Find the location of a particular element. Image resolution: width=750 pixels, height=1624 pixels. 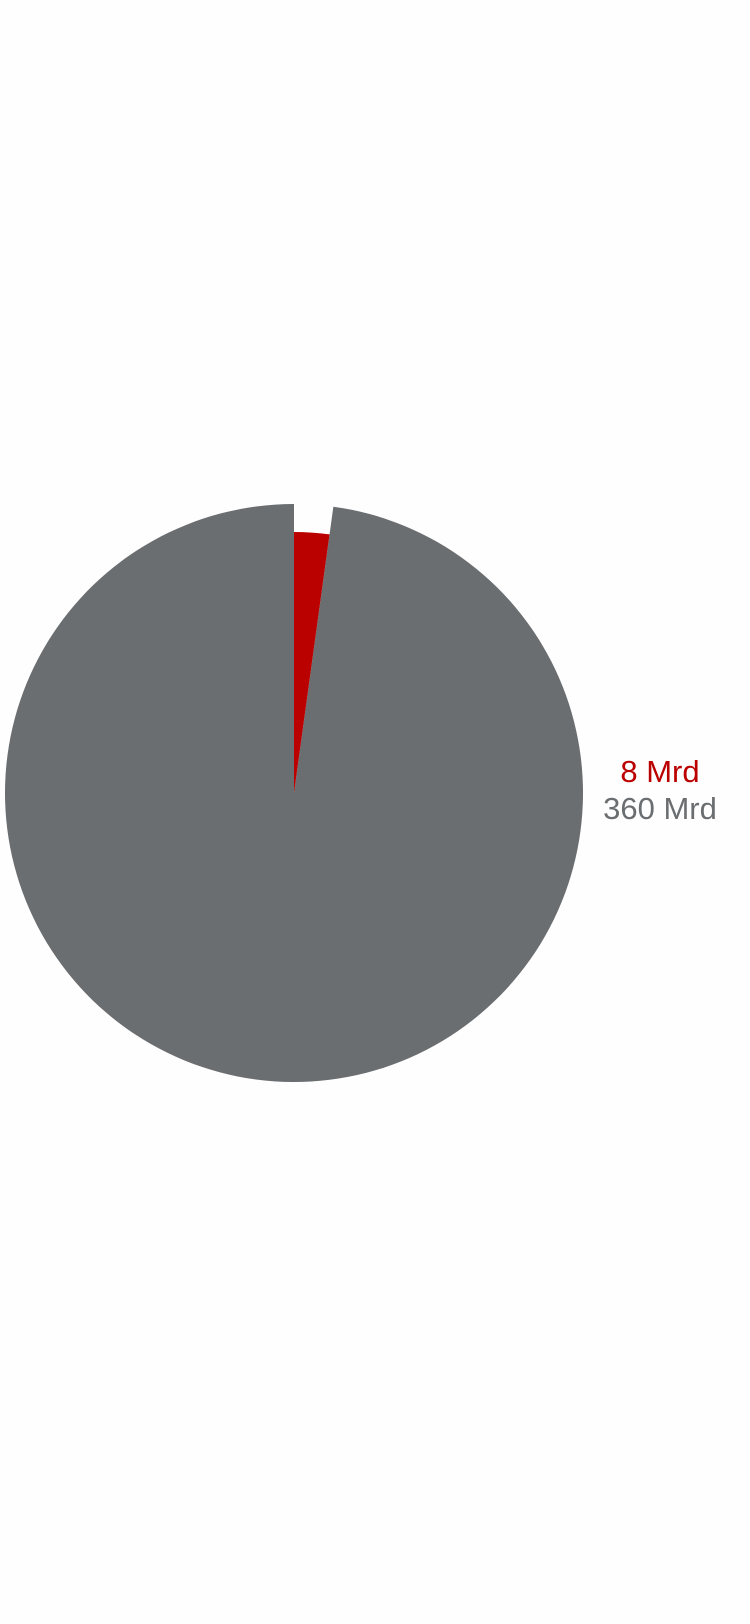

pie-slice is located at coordinates (312, 662).